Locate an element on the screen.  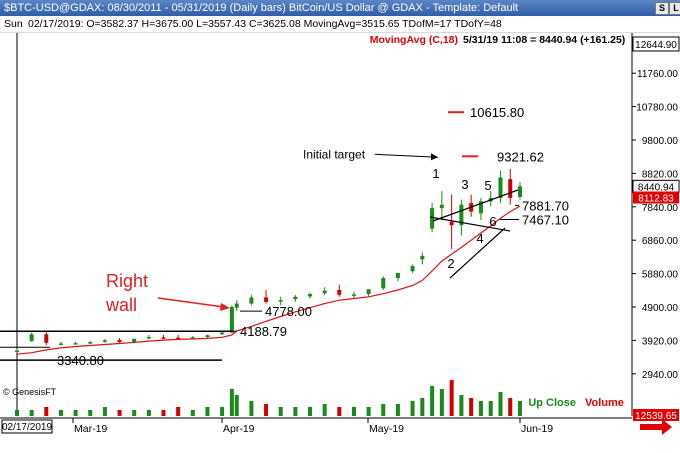
wave-label: 3 is located at coordinates (464, 184).